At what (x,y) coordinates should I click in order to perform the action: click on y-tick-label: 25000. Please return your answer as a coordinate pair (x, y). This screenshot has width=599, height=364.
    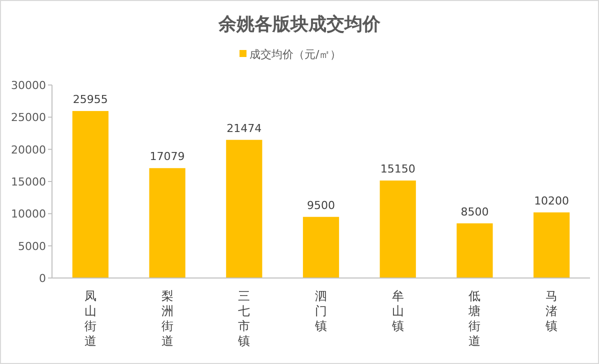
    Looking at the image, I should click on (28, 117).